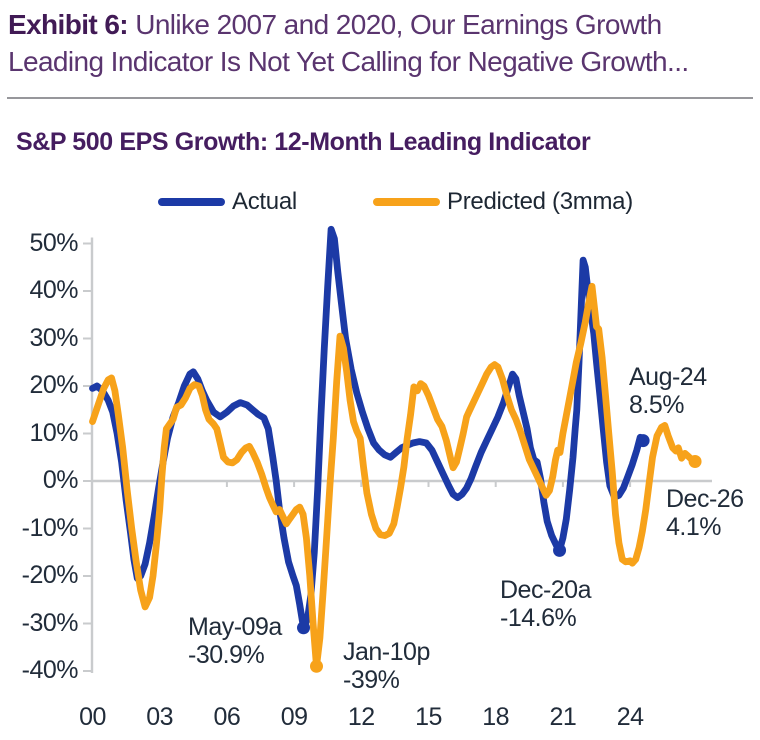 Image resolution: width=760 pixels, height=740 pixels. I want to click on actual-line-swatch, so click(191, 202).